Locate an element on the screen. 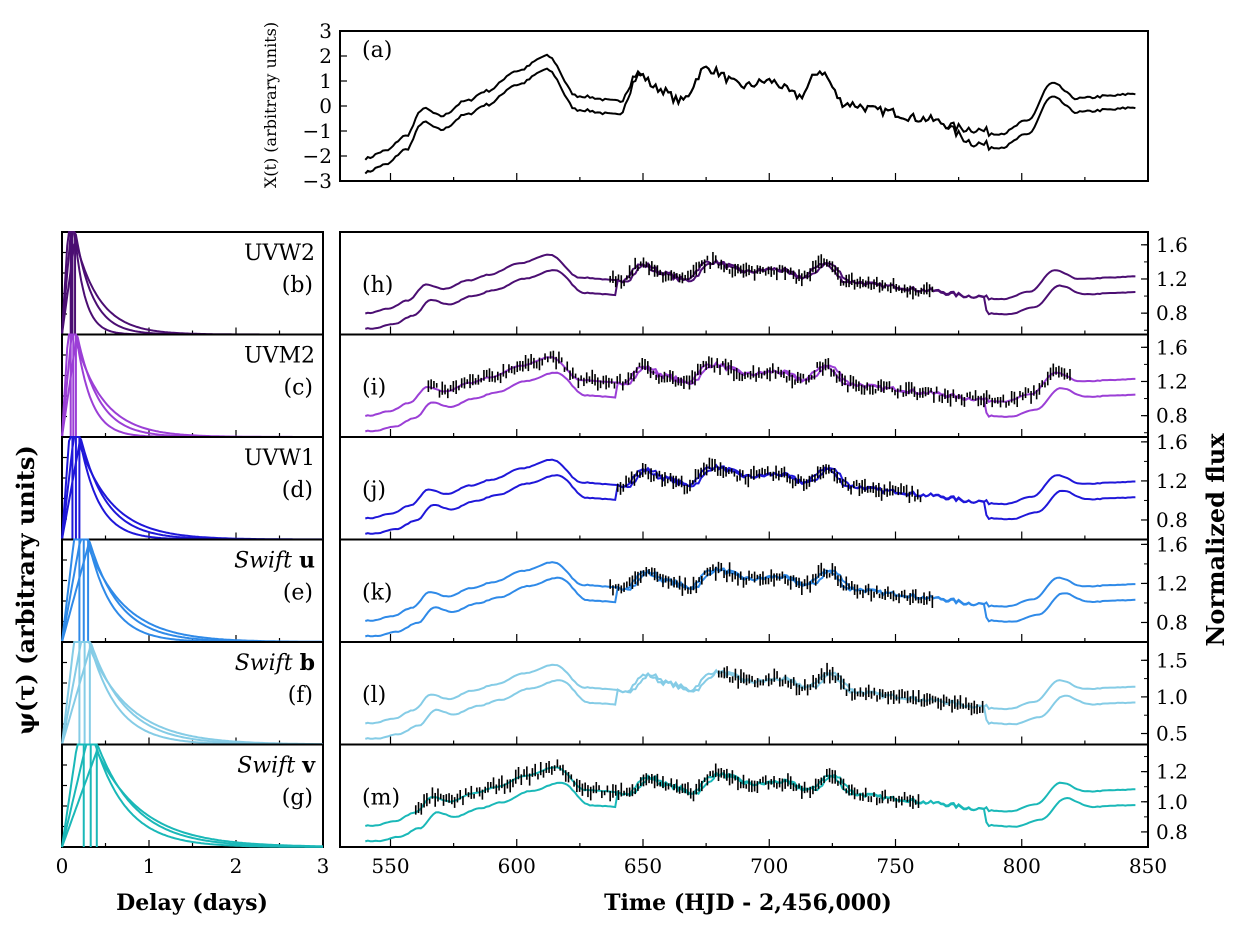  right-panel-uvm2: 1.6 1.2 0.8 (i) is located at coordinates (763, 385).